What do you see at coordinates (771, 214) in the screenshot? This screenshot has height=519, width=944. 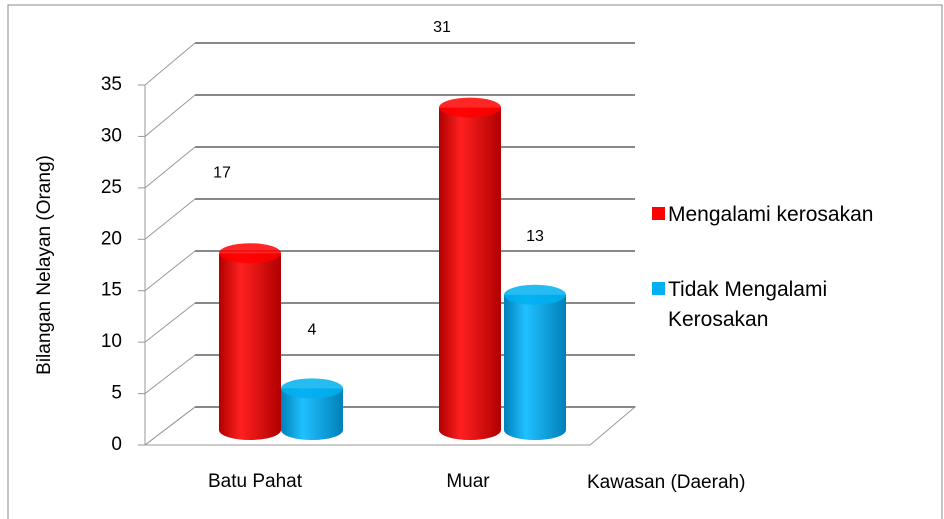 I see `legend-label: Mengalami kerosakan` at bounding box center [771, 214].